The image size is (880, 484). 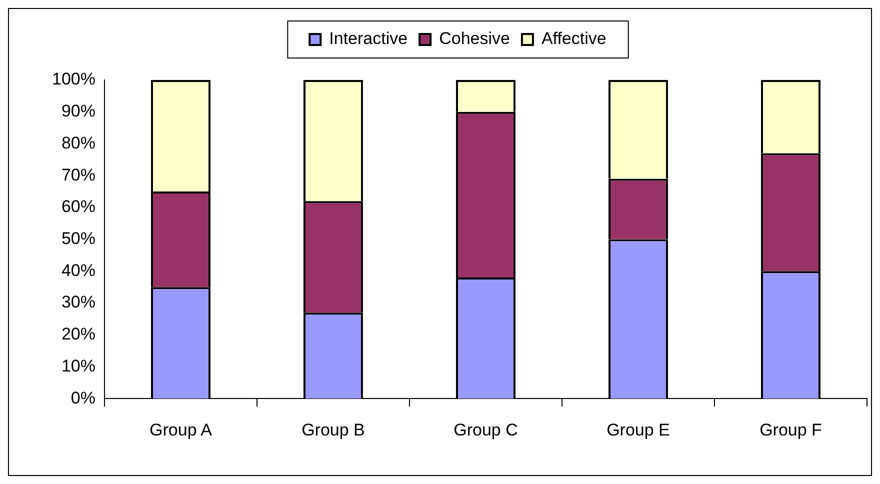 What do you see at coordinates (791, 430) in the screenshot?
I see `x-tick-label: Group F` at bounding box center [791, 430].